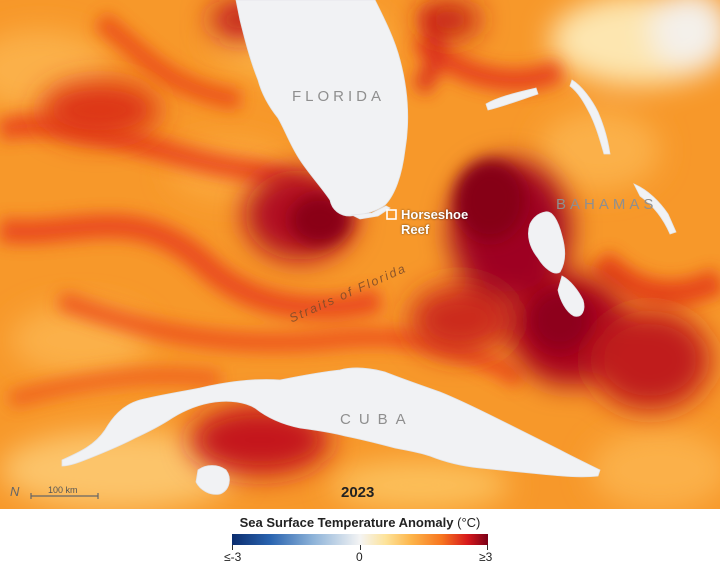  I want to click on legend-tick-mid, so click(360, 547).